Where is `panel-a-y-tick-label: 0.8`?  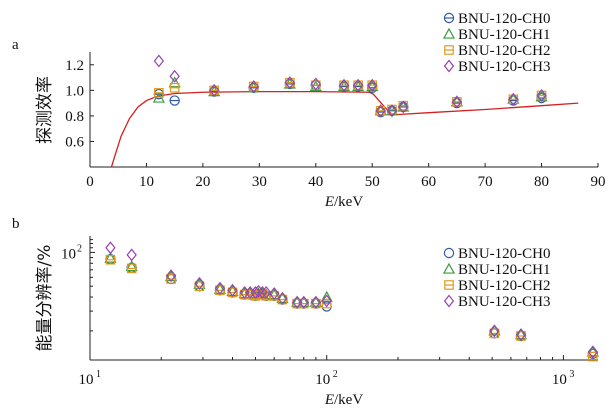 panel-a-y-tick-label: 0.8 is located at coordinates (74, 117).